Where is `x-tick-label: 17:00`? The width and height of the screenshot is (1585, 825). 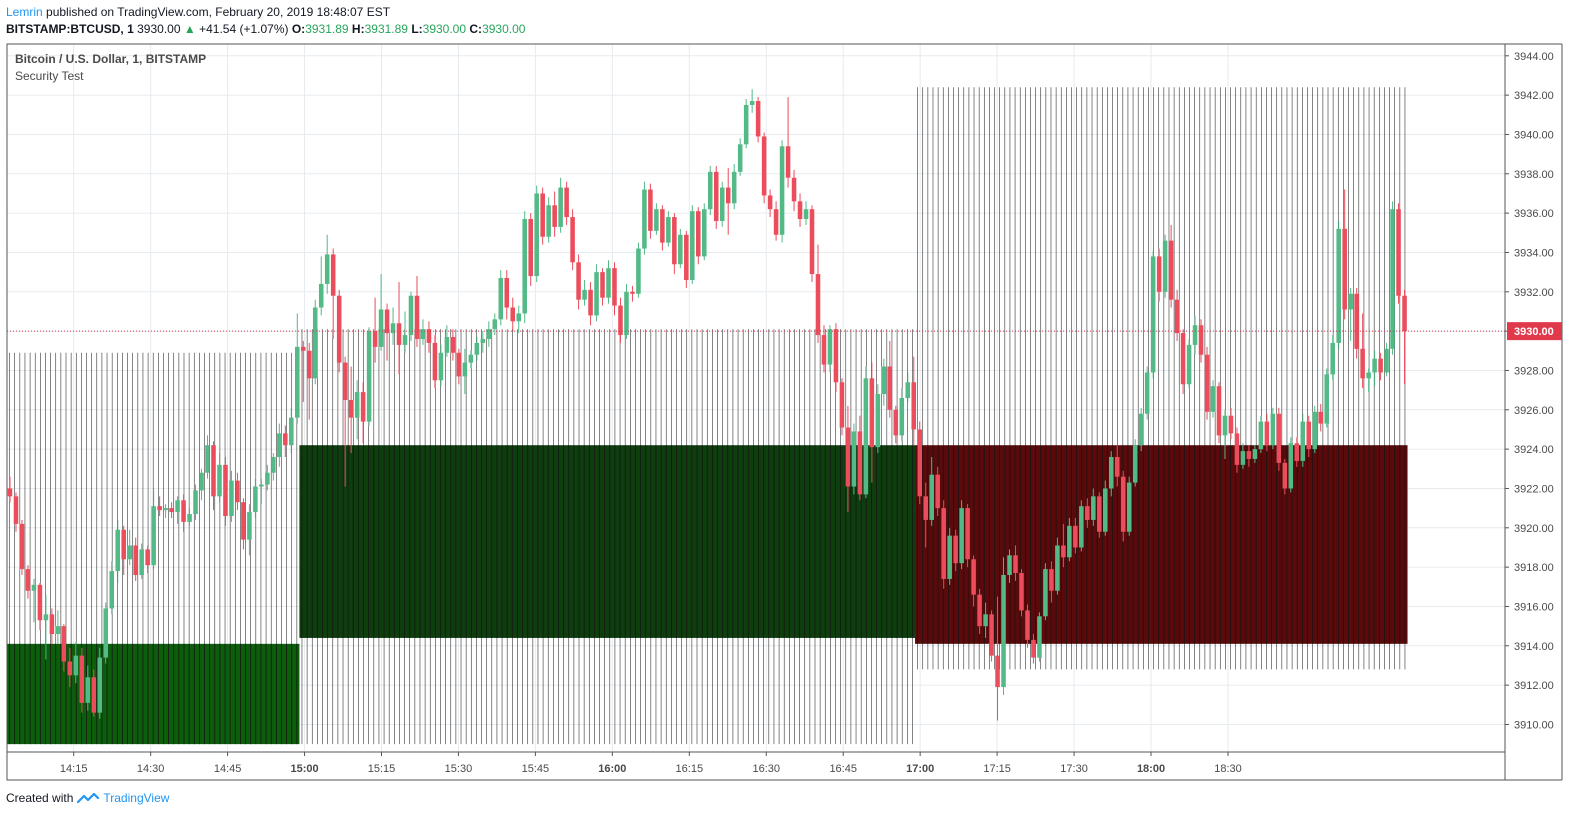
x-tick-label: 17:00 is located at coordinates (920, 769).